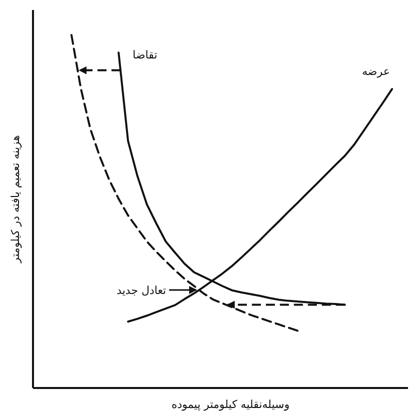  What do you see at coordinates (15, 199) in the screenshot?
I see `y-axis-title: هزینه تعمیم یافته در کیلومتر` at bounding box center [15, 199].